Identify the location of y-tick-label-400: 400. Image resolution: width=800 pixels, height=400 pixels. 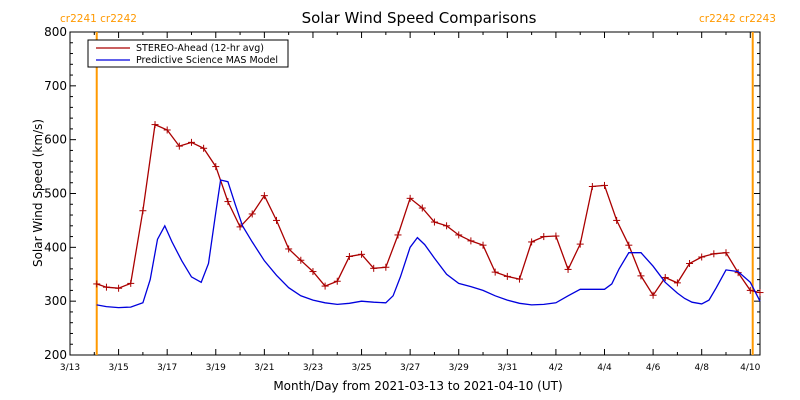
(55, 247).